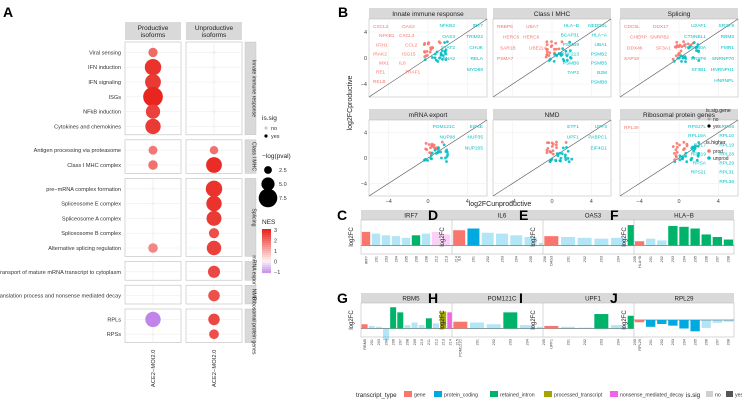  What do you see at coordinates (517, 259) in the screenshot?
I see `category-label: 204` at bounding box center [517, 259].